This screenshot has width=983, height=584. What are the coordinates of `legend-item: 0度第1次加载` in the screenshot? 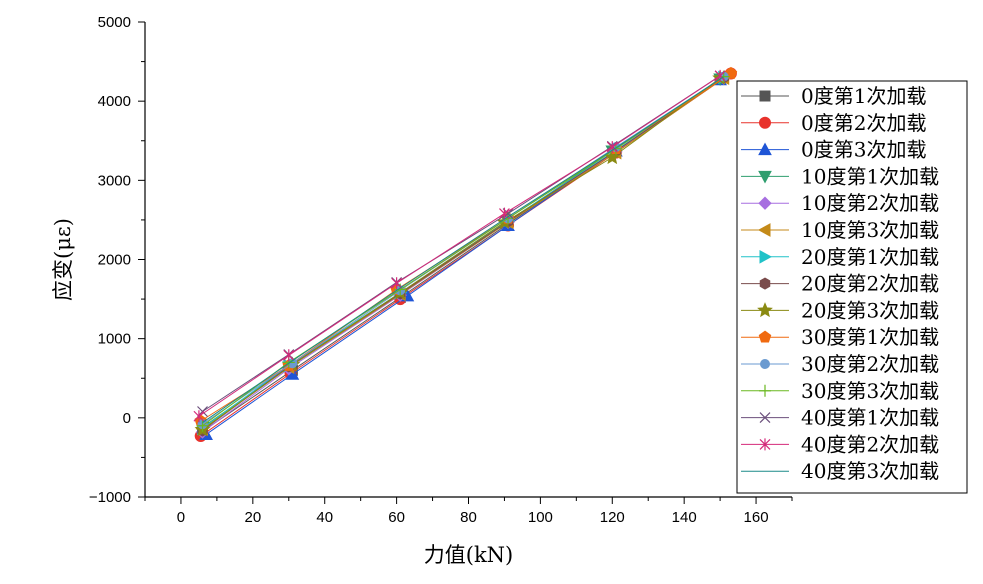 It's located at (833, 96).